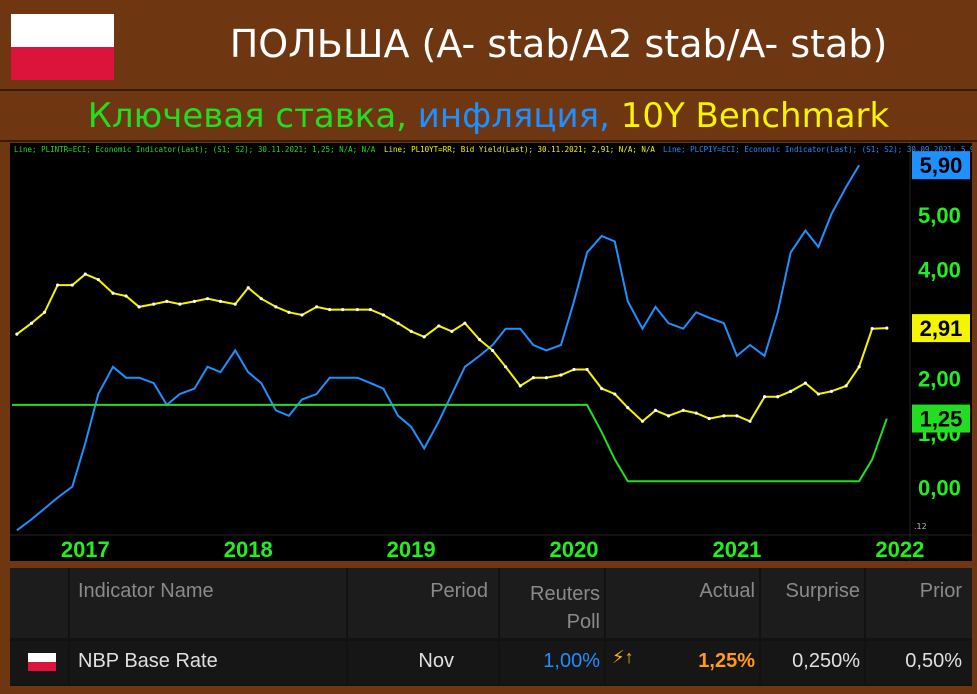 This screenshot has width=977, height=694. I want to click on column-header: Period, so click(423, 603).